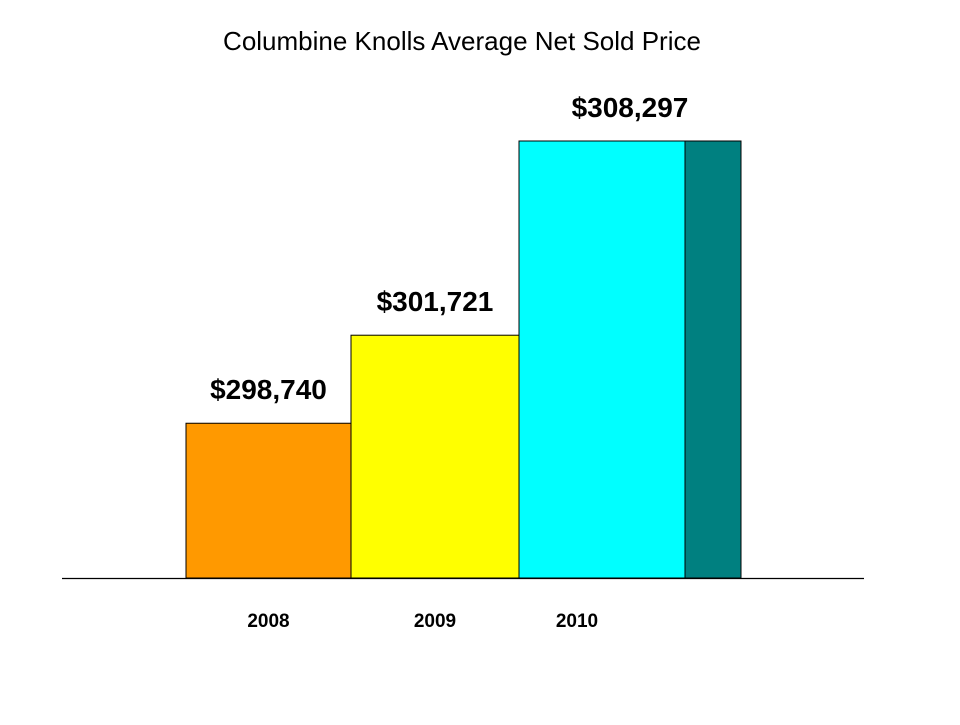 The image size is (960, 725). I want to click on bar-2009, so click(435, 456).